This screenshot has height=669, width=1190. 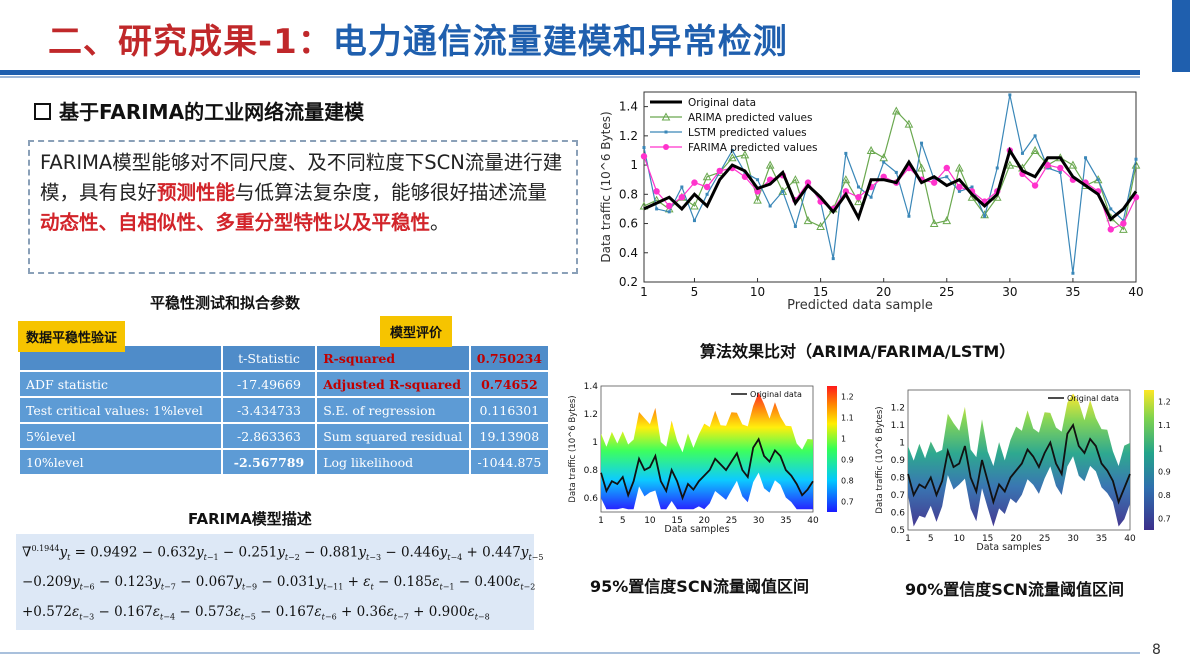 What do you see at coordinates (120, 436) in the screenshot?
I see `table-cell: 5%level` at bounding box center [120, 436].